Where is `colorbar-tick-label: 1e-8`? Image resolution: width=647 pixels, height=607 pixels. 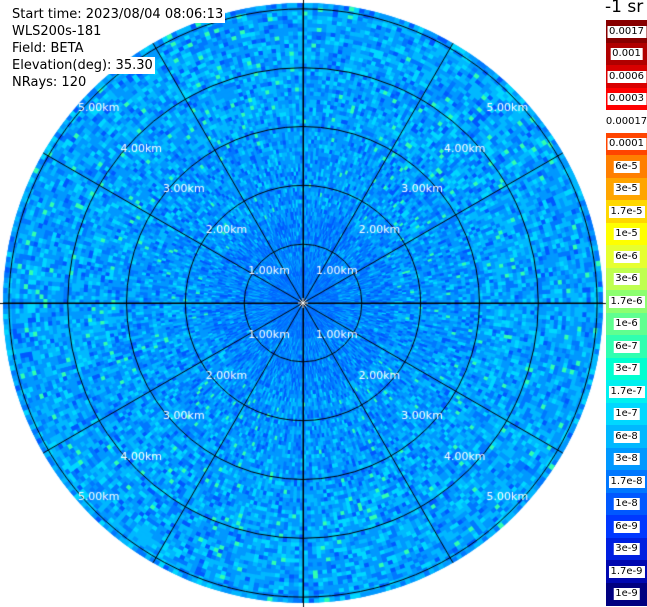 colorbar-tick-label: 1e-8 is located at coordinates (626, 504).